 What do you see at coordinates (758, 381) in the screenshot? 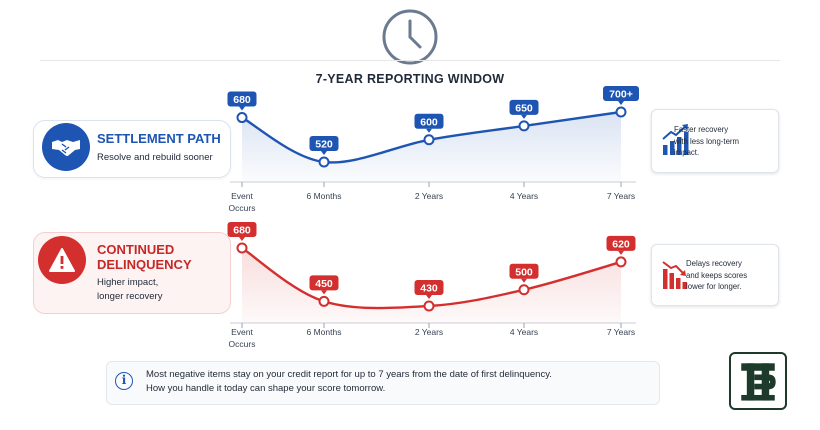
I see `brand-logo` at bounding box center [758, 381].